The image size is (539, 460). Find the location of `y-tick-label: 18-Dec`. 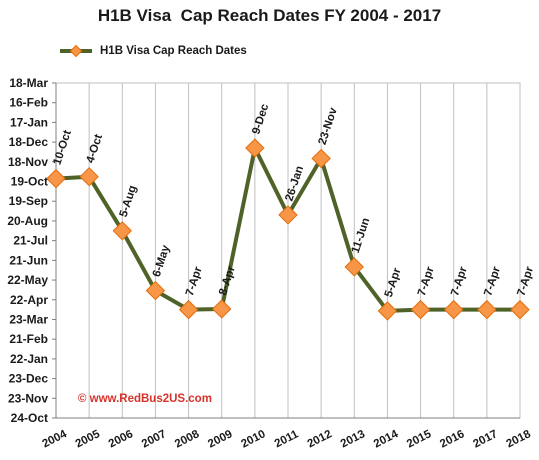

y-tick-label: 18-Dec is located at coordinates (29, 142).